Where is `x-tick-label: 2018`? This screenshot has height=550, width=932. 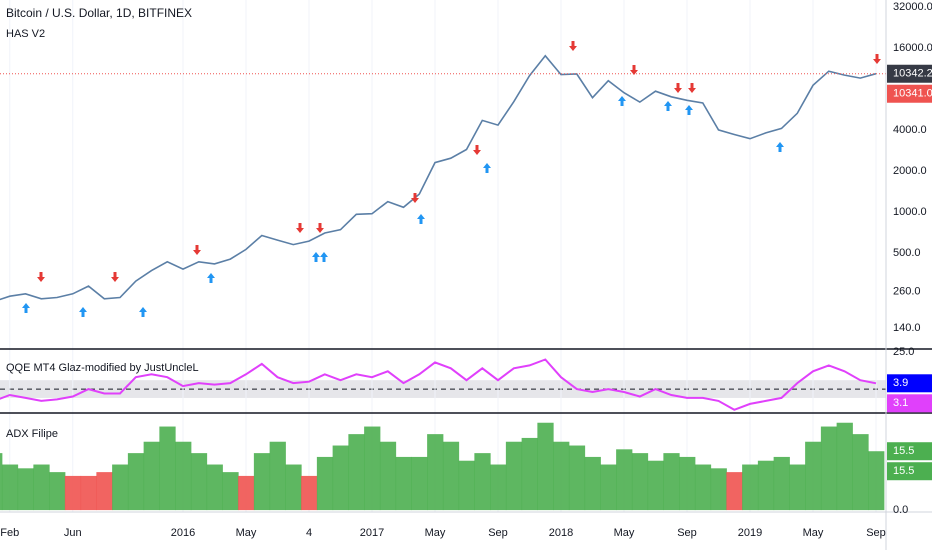 x-tick-label: 2018 is located at coordinates (561, 533).